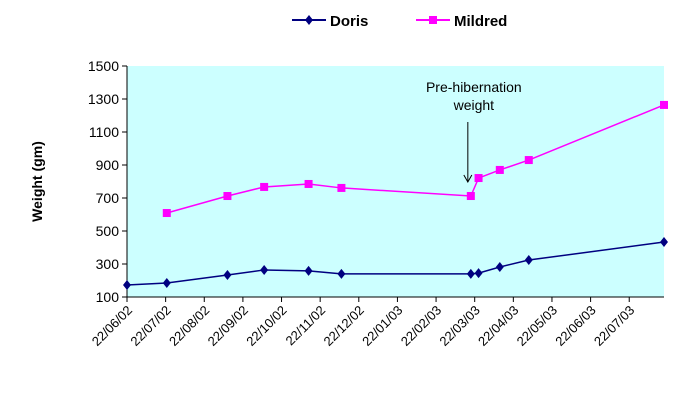  Describe the element at coordinates (108, 297) in the screenshot. I see `y-tick-label: 100` at that location.